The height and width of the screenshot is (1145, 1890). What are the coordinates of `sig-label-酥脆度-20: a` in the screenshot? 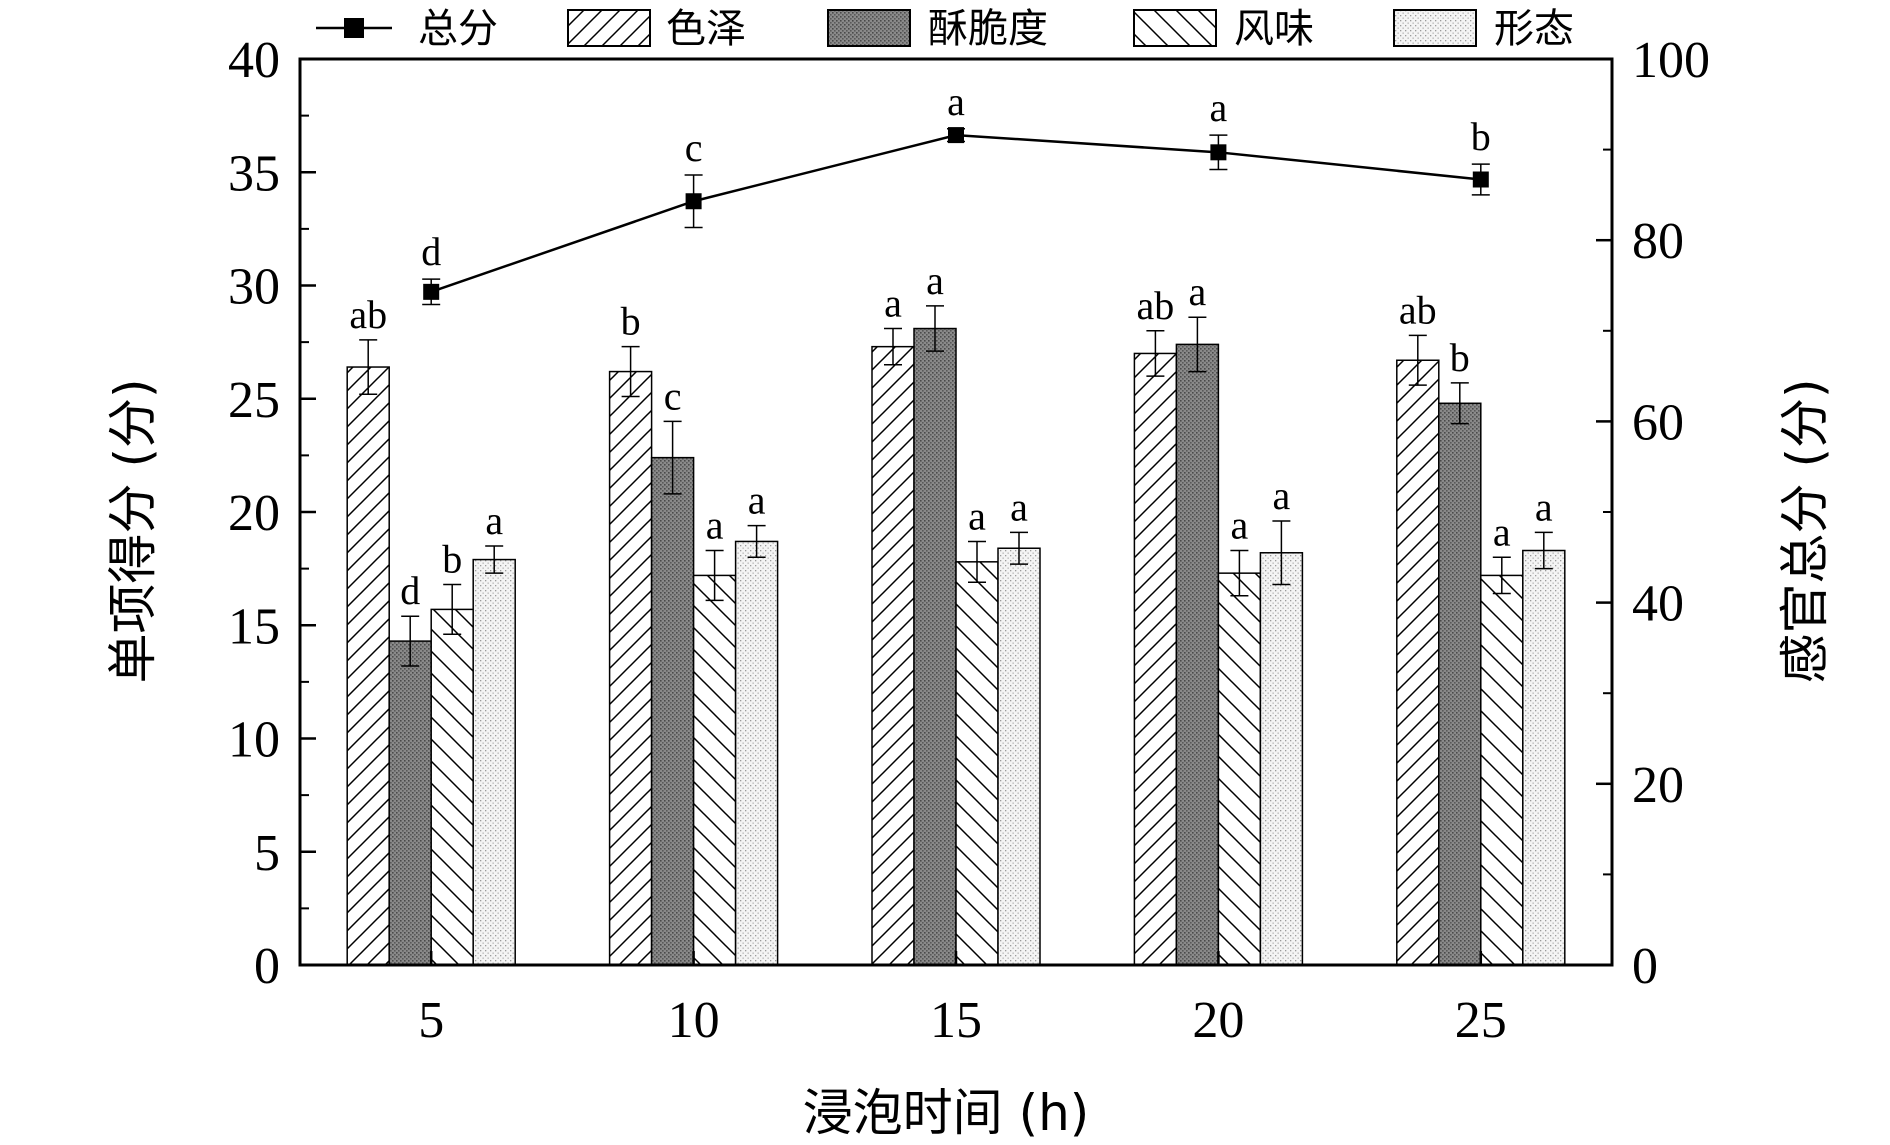 It's located at (1198, 291).